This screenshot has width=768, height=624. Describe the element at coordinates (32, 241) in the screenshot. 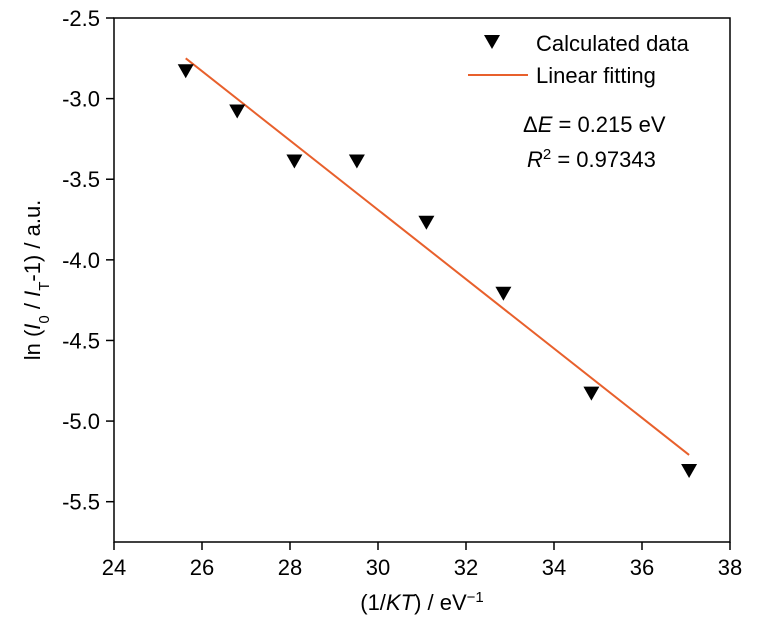

I see `y-axis-label-part2: -1) / a.u.` at that location.